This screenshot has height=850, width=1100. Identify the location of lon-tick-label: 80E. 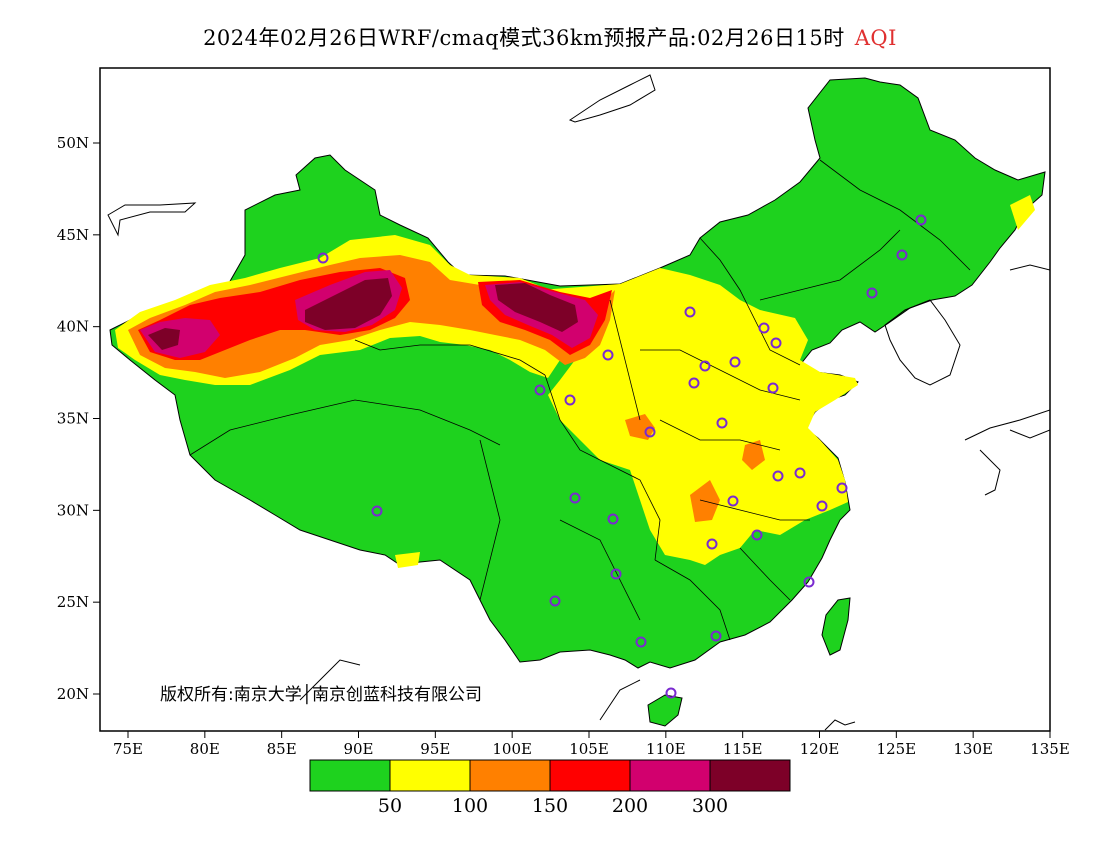
(205, 749).